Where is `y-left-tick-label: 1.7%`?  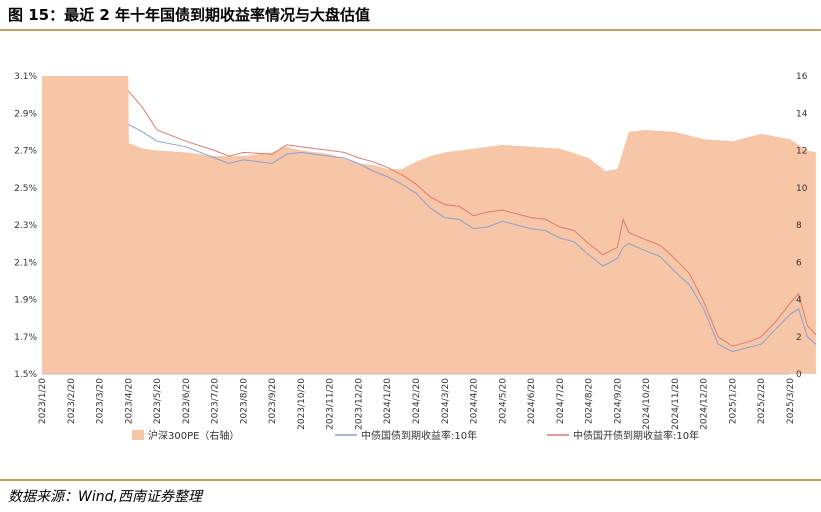
y-left-tick-label: 1.7% is located at coordinates (25, 338).